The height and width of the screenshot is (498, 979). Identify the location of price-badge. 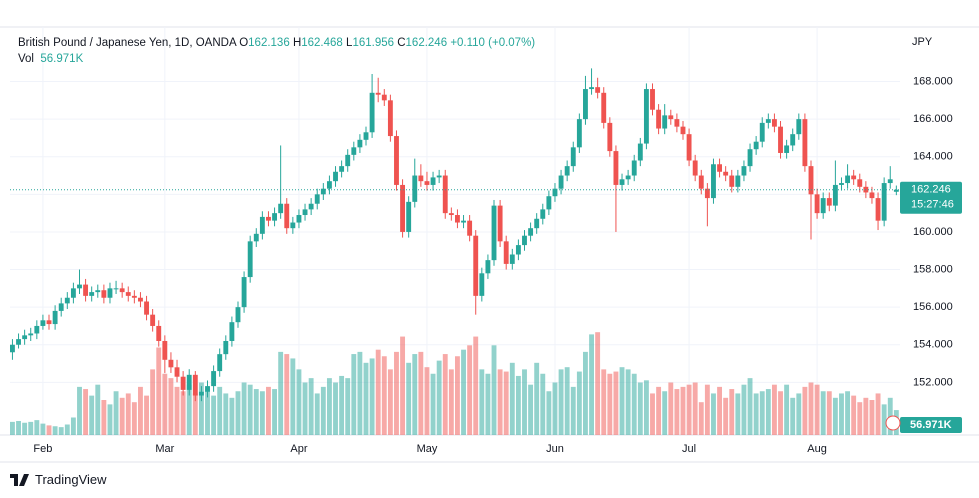
(931, 197).